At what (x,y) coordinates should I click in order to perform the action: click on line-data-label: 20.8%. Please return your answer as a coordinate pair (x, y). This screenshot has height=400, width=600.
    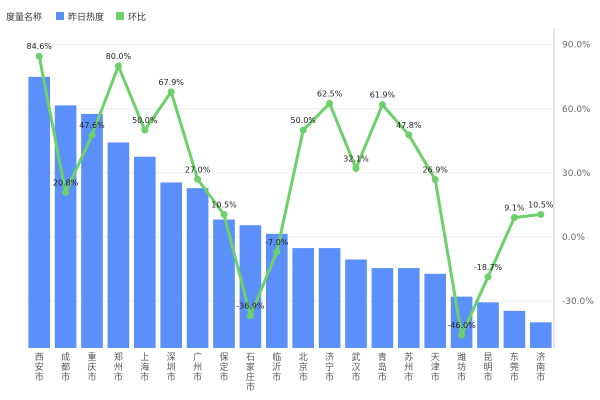
    Looking at the image, I should click on (66, 182).